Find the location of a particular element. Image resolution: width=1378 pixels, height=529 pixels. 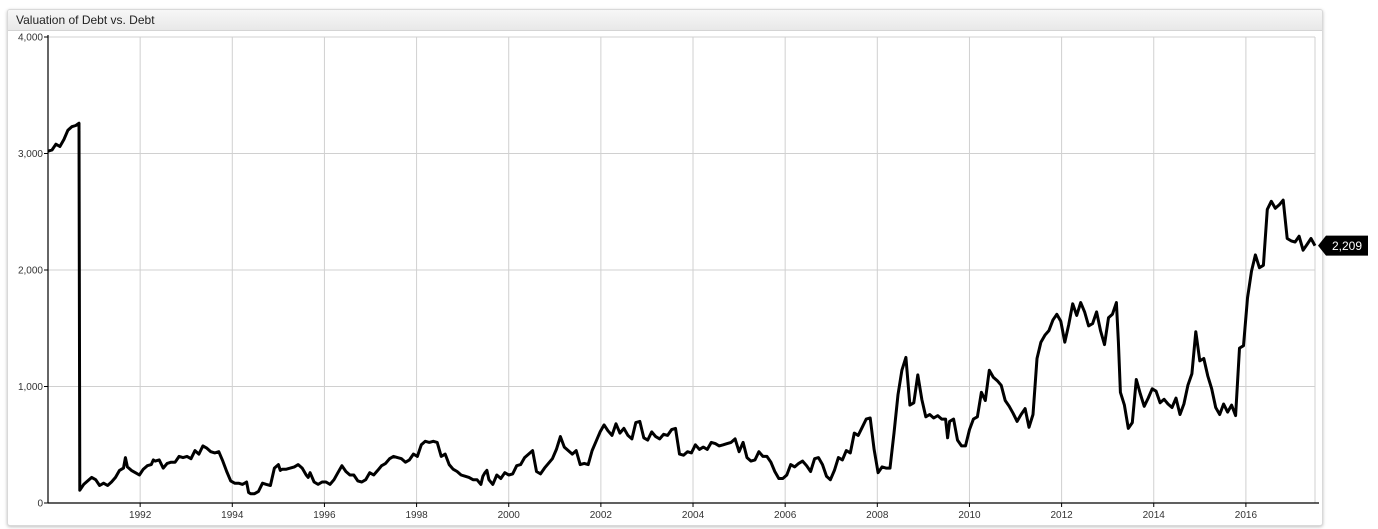

last-value-badge is located at coordinates (1343, 245).